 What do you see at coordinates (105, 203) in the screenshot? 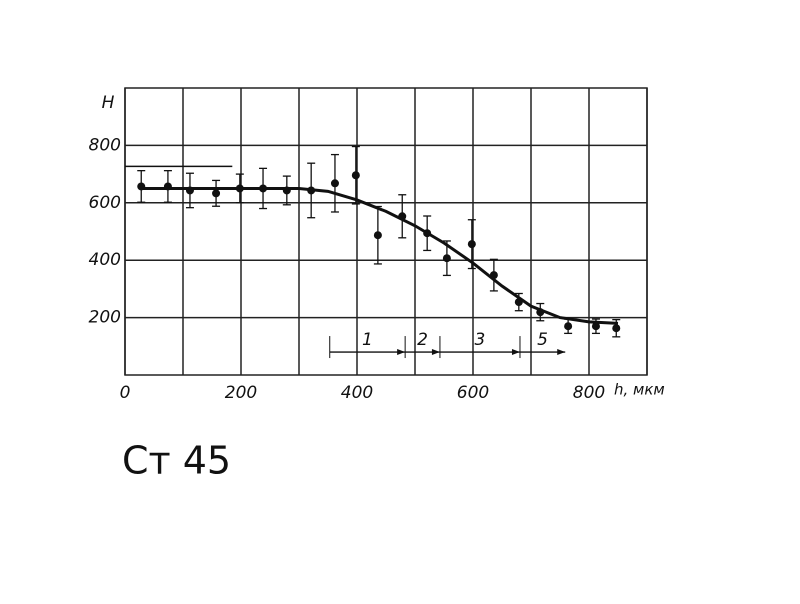
I see `y-tick-label: 600` at bounding box center [105, 203].